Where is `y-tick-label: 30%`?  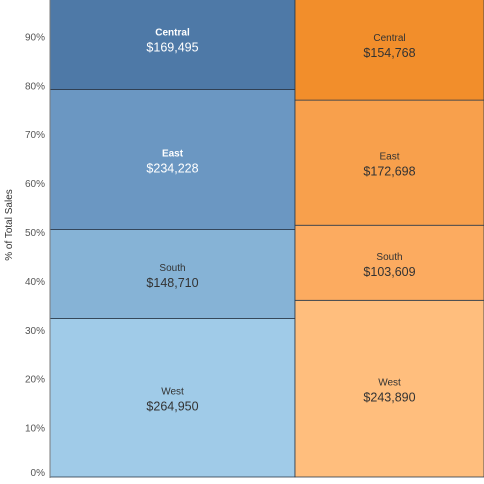 y-tick-label: 30% is located at coordinates (35, 331).